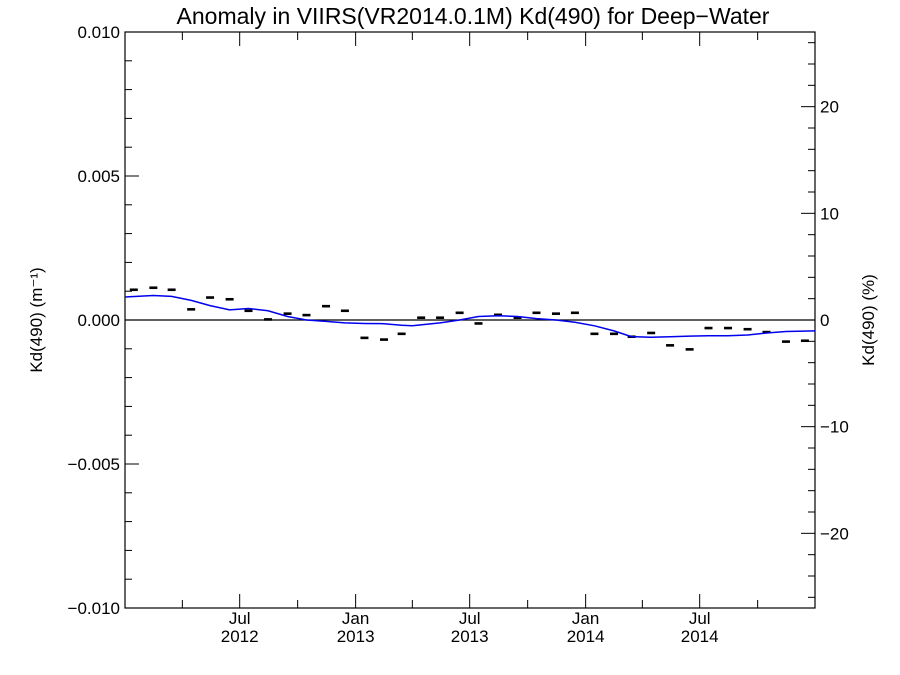 The height and width of the screenshot is (675, 900). What do you see at coordinates (829, 213) in the screenshot?
I see `right-tick-label: 10` at bounding box center [829, 213].